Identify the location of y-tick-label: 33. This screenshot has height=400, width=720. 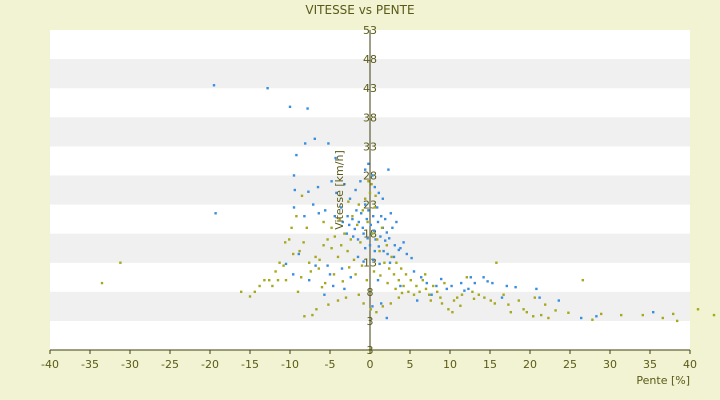
(370, 146).